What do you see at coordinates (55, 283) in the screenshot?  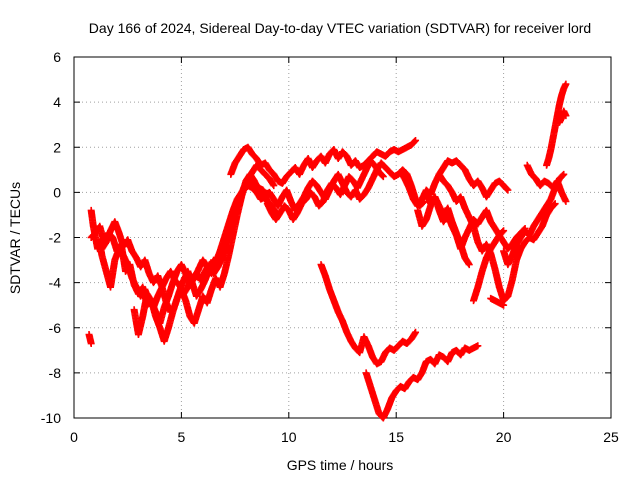 I see `y-tick-label: -4` at bounding box center [55, 283].